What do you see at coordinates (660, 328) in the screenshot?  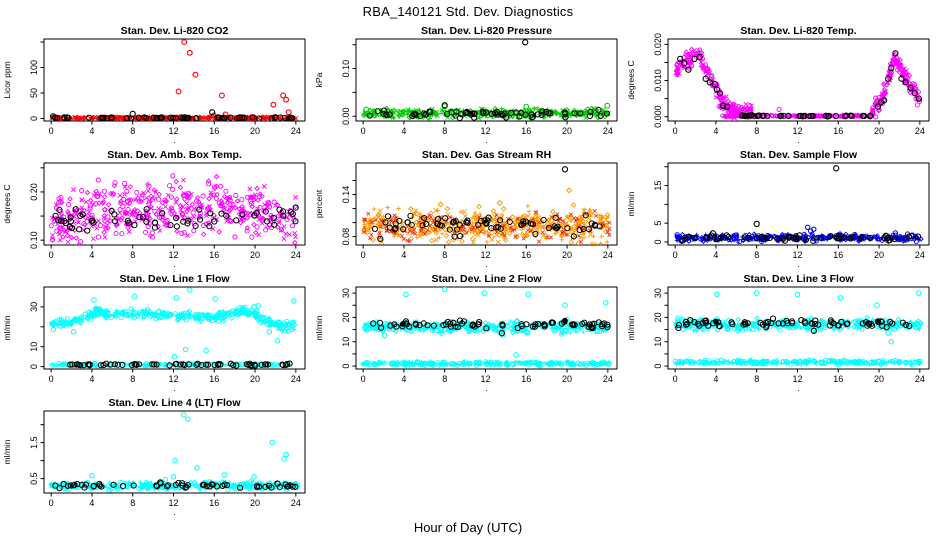 I see `y-axis-ticks: 0 10 20 30` at bounding box center [660, 328].